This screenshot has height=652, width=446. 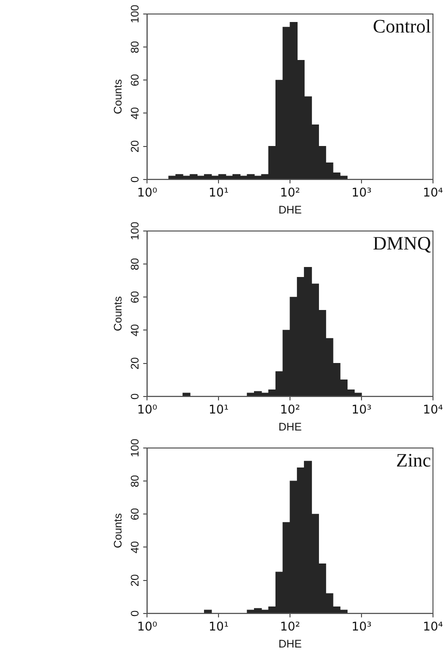 What do you see at coordinates (401, 27) in the screenshot?
I see `chart-title: Control` at bounding box center [401, 27].